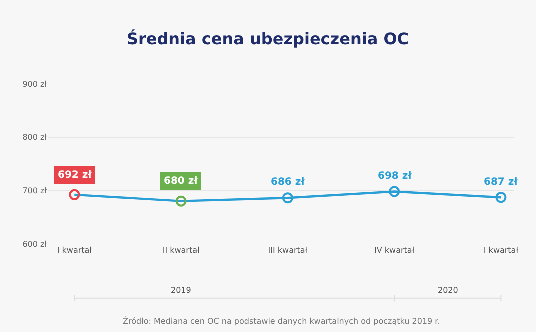  What do you see at coordinates (35, 137) in the screenshot?
I see `y-tick-label: 800 zł` at bounding box center [35, 137].